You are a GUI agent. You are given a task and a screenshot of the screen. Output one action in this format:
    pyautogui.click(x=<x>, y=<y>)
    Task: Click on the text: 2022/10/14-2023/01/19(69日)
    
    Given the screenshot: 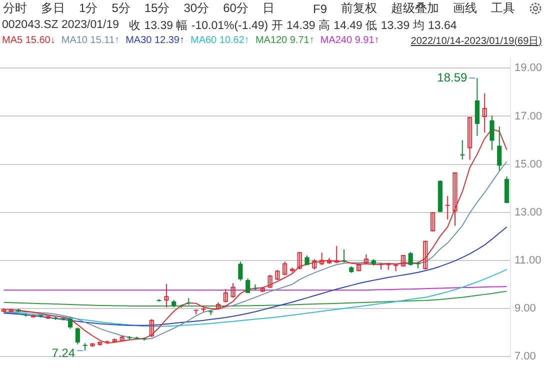 What is the action you would take?
    pyautogui.click(x=476, y=41)
    